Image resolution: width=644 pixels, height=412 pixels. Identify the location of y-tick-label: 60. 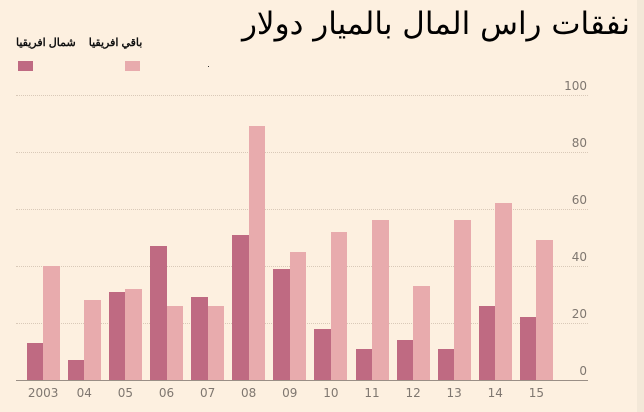
(579, 200).